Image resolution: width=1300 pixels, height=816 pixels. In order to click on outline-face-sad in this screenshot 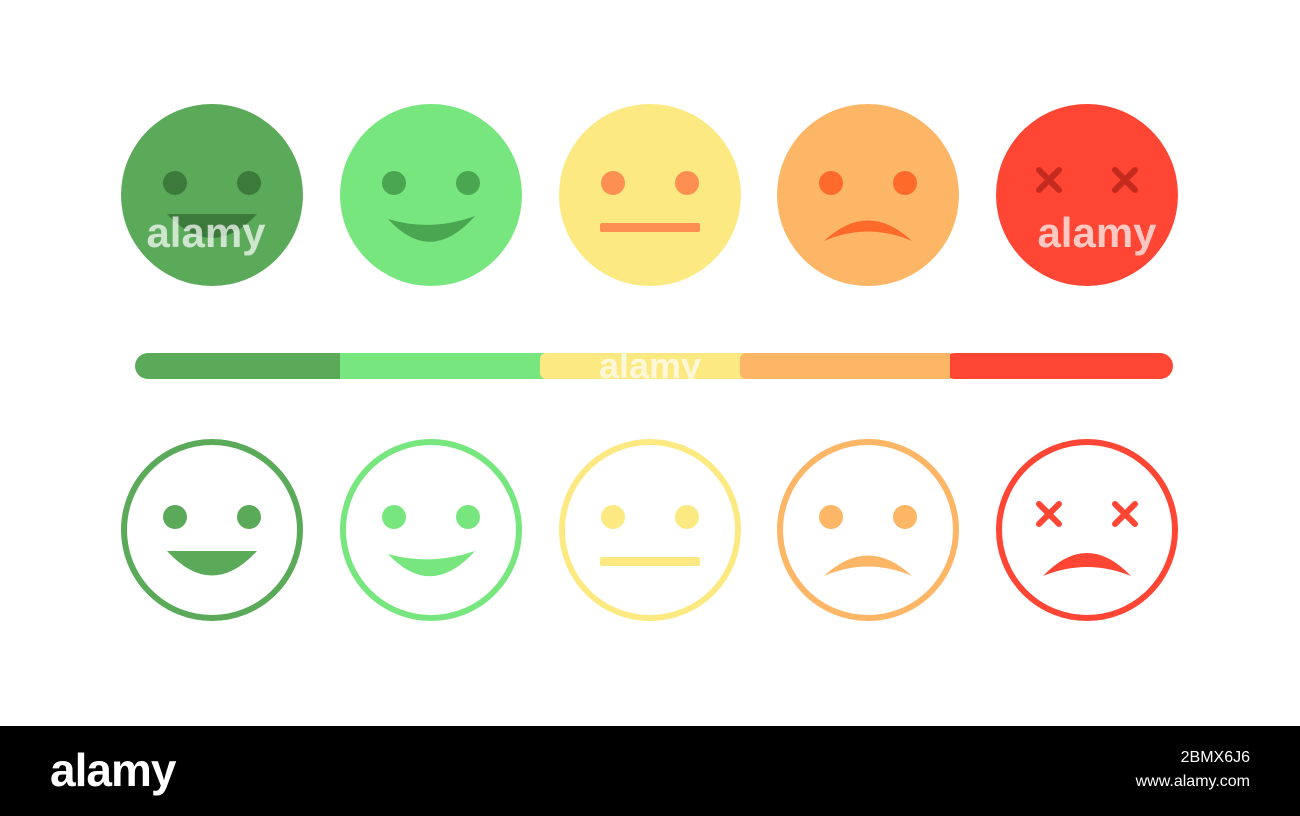, I will do `click(868, 530)`.